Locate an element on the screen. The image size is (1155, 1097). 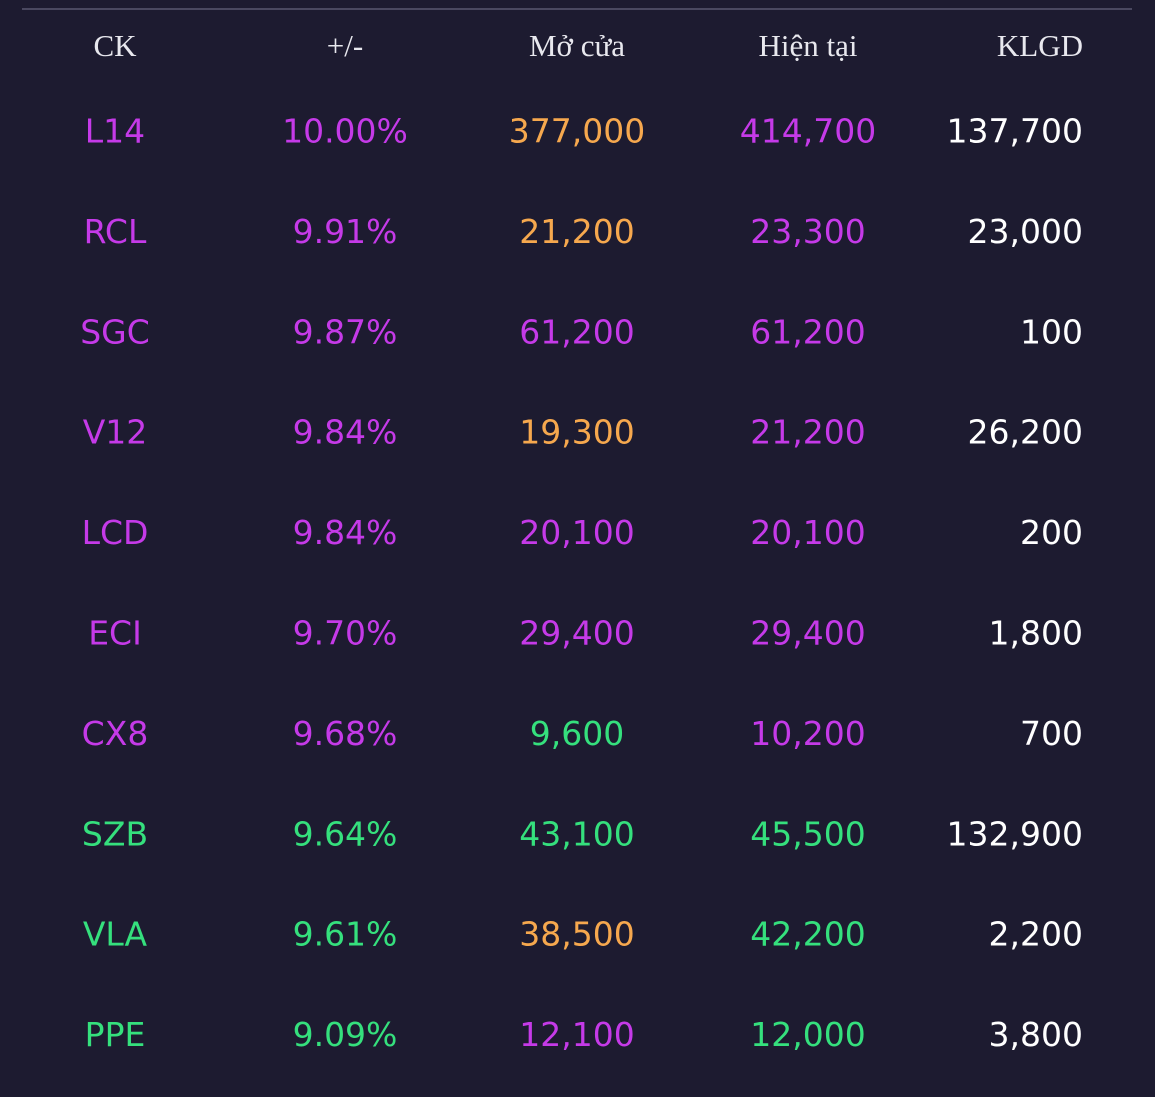
table-cell: 100 is located at coordinates (1051, 331).